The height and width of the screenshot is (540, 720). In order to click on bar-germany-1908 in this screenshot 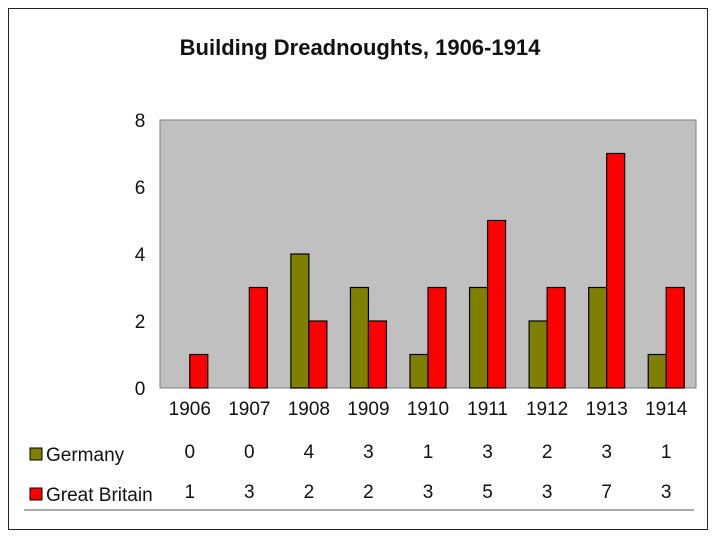, I will do `click(300, 321)`.